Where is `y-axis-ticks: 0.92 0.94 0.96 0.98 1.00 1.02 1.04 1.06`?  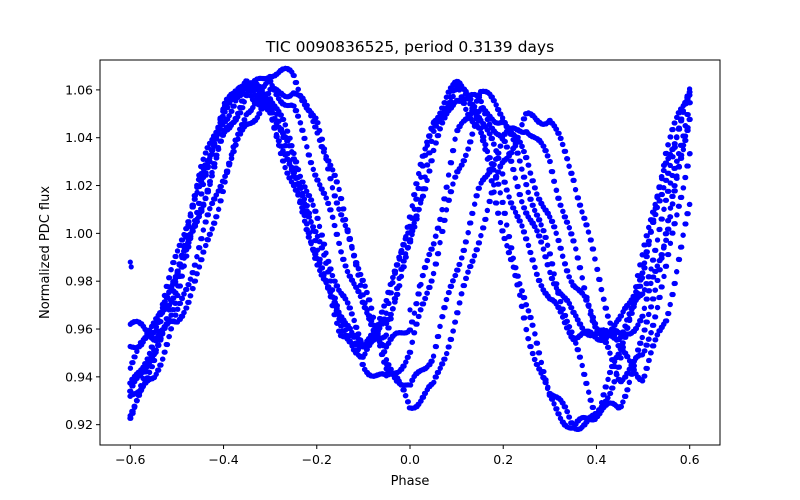 y-axis-ticks: 0.92 0.94 0.96 0.98 1.00 1.02 1.04 1.06 is located at coordinates (82, 257).